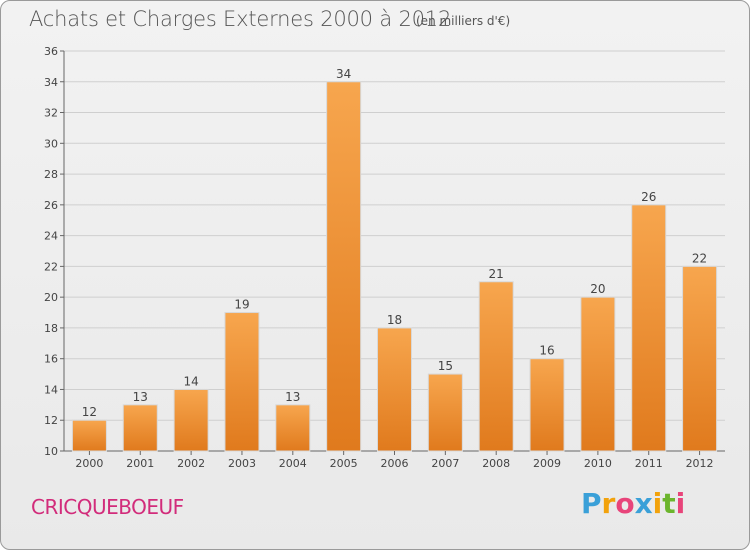 The width and height of the screenshot is (750, 550). What do you see at coordinates (51, 205) in the screenshot?
I see `y-tick-label: 26` at bounding box center [51, 205].